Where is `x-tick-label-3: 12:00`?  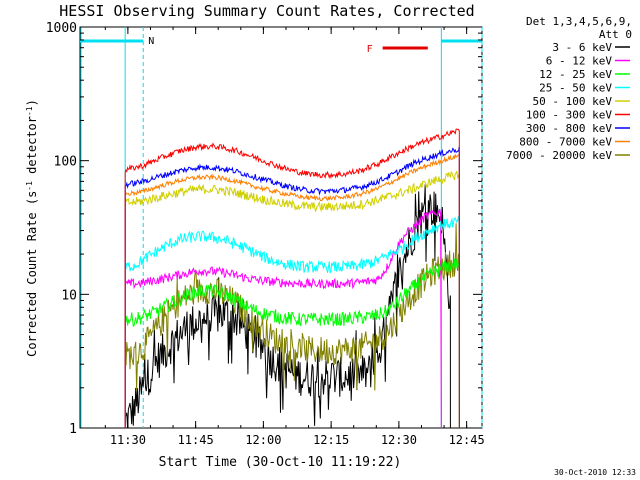 x-tick-label-3: 12:00 is located at coordinates (263, 440).